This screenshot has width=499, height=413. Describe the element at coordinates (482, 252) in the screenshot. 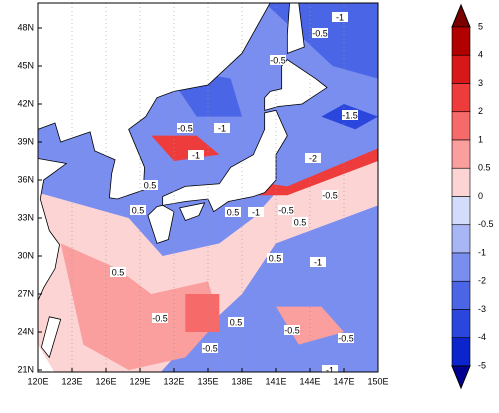

I see `colorbar-label: -1` at that location.